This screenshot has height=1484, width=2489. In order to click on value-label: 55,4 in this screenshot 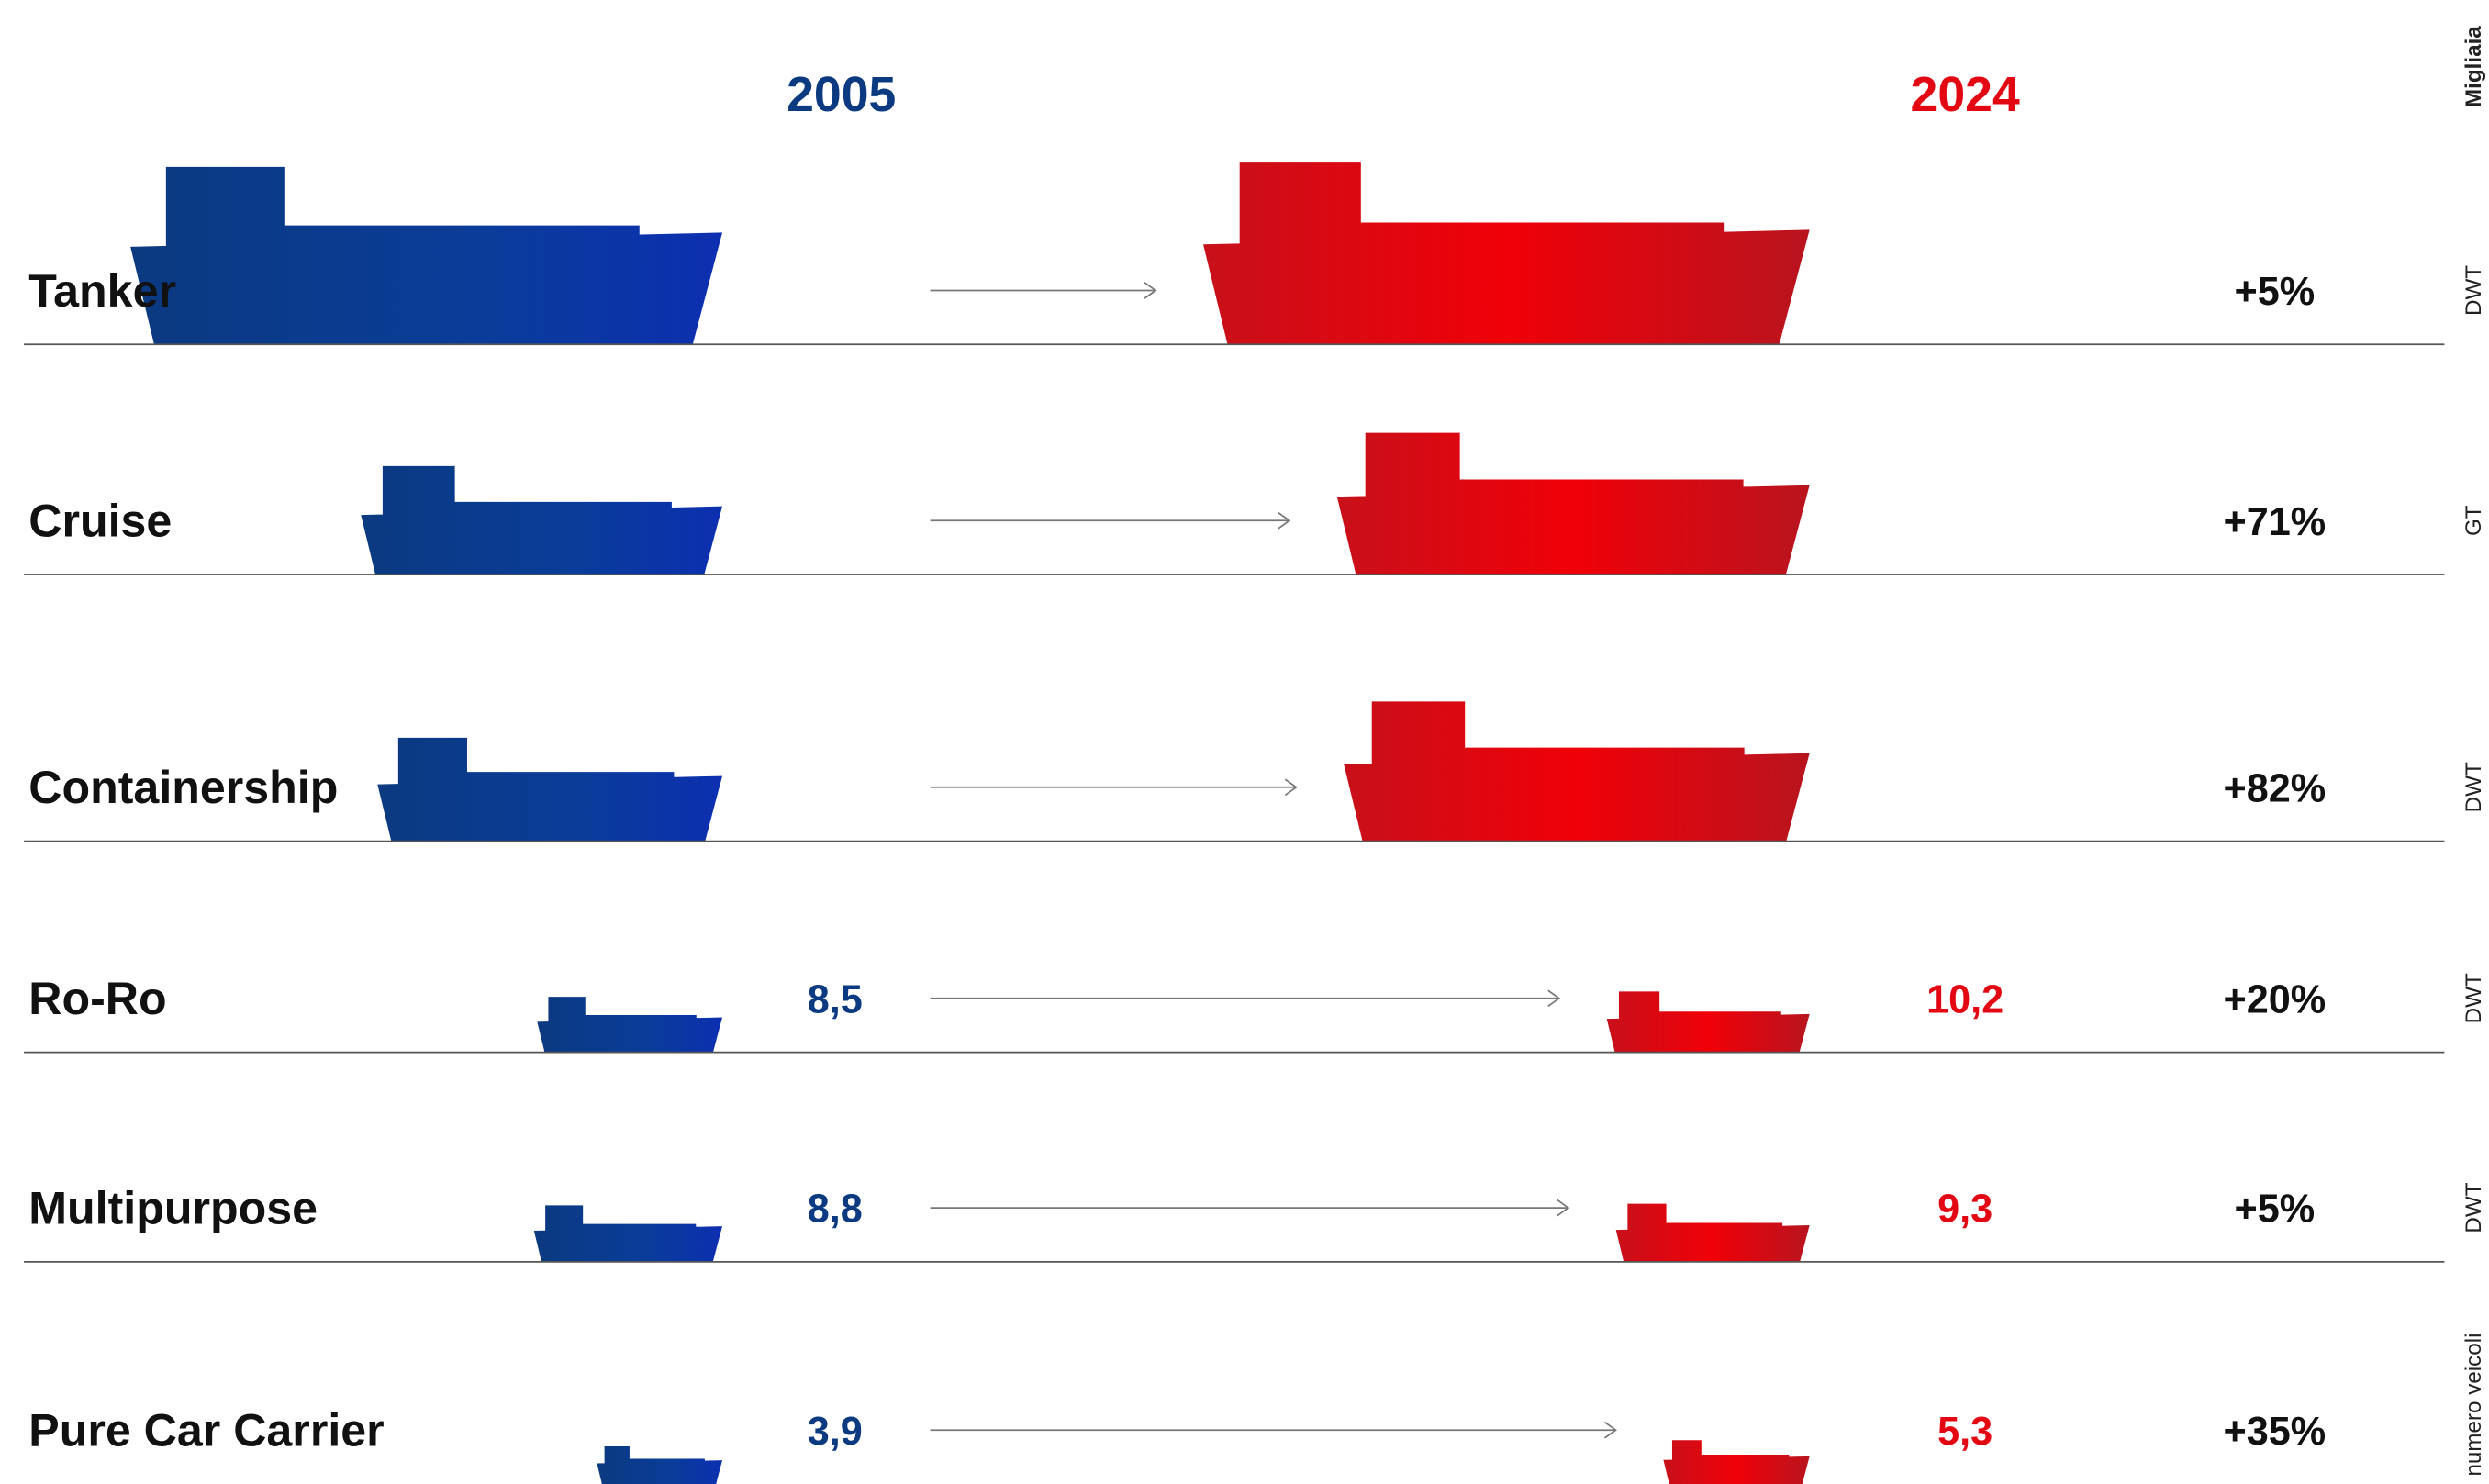, I will do `click(1964, 522)`.